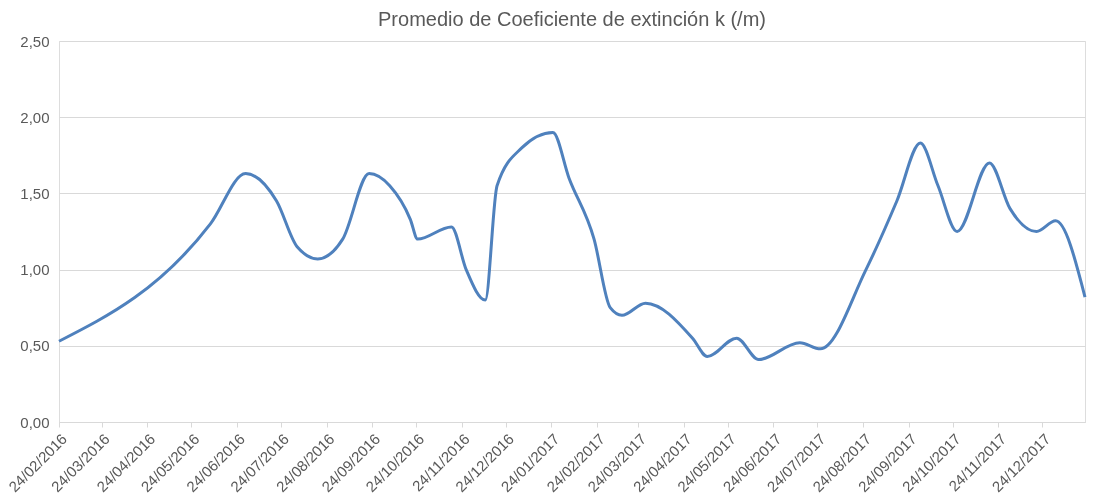 The height and width of the screenshot is (500, 1099). I want to click on y-tick-label: 1,50, so click(35, 193).